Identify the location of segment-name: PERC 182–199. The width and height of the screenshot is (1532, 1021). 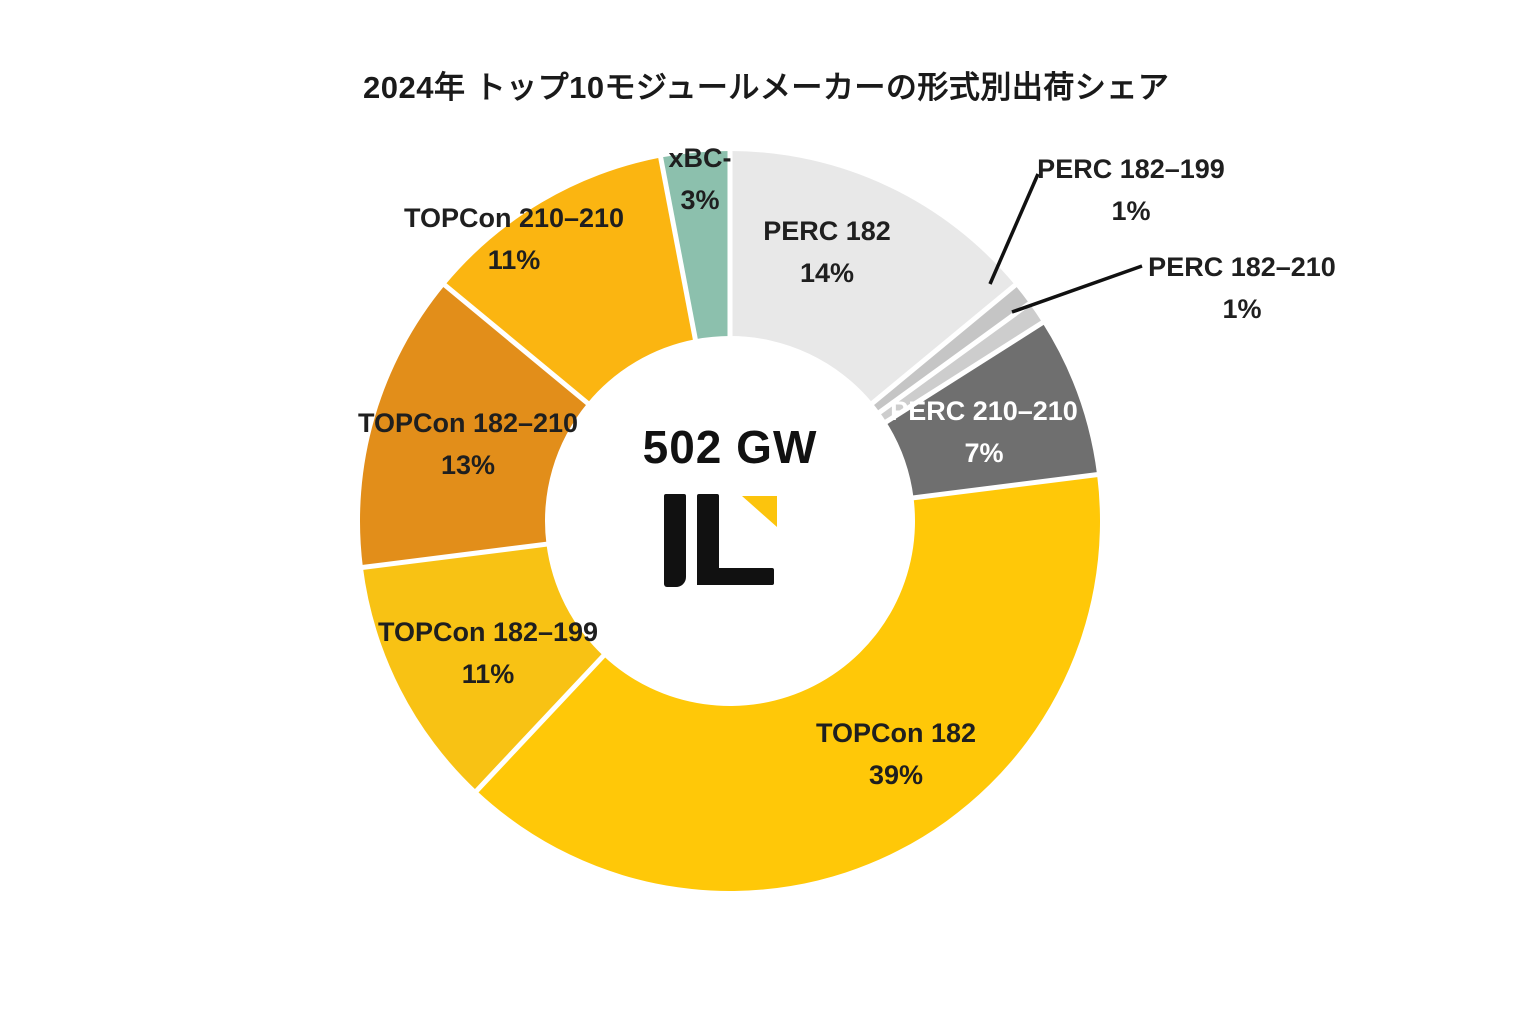
(1131, 169).